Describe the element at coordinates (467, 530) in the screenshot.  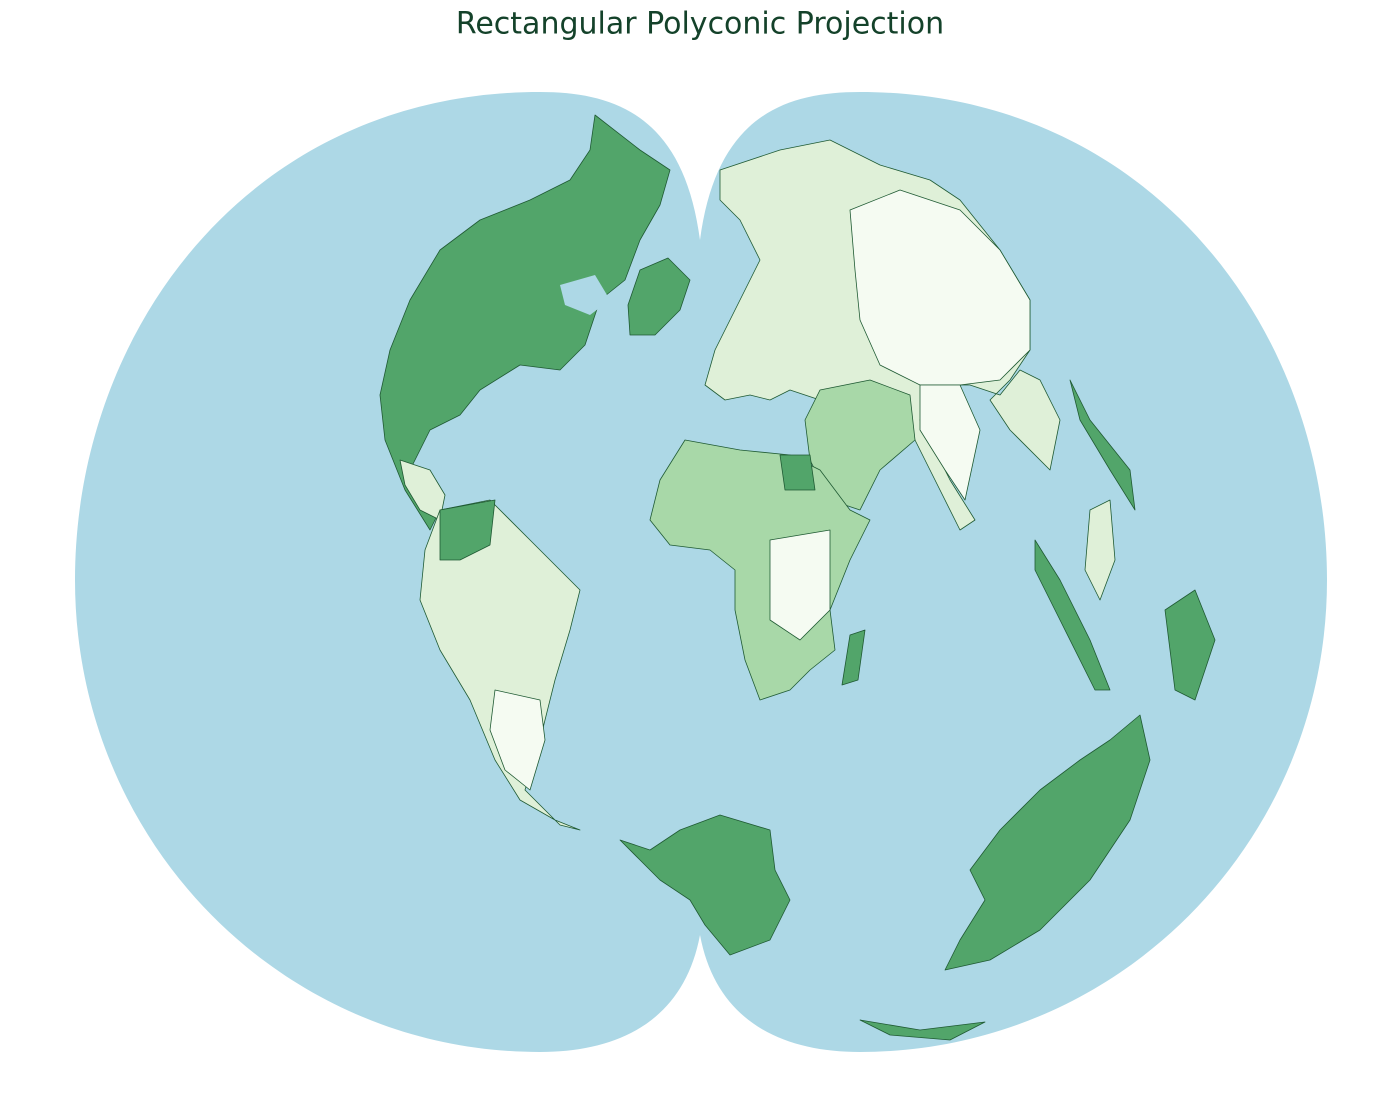
I see `colombia` at that location.